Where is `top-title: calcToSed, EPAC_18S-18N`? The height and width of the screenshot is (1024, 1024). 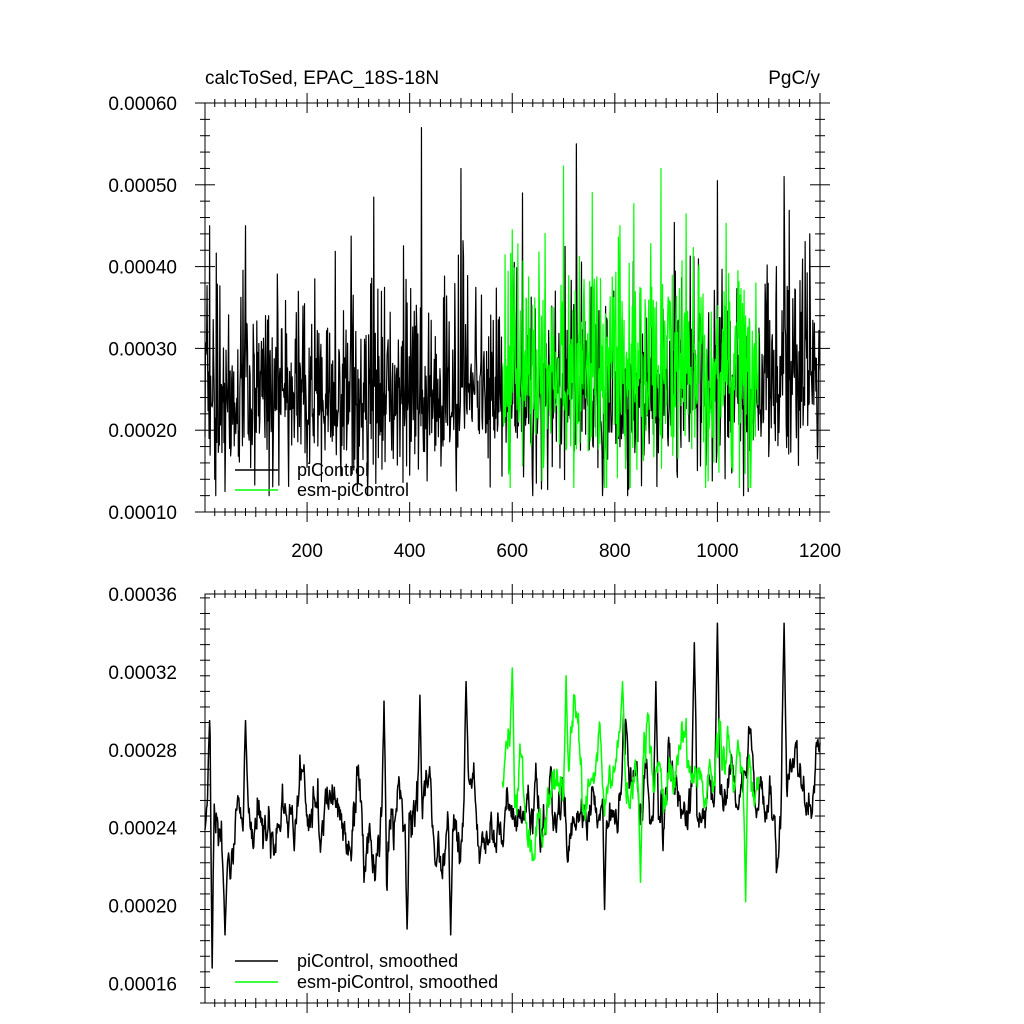
top-title: calcToSed, EPAC_18S-18N is located at coordinates (322, 78).